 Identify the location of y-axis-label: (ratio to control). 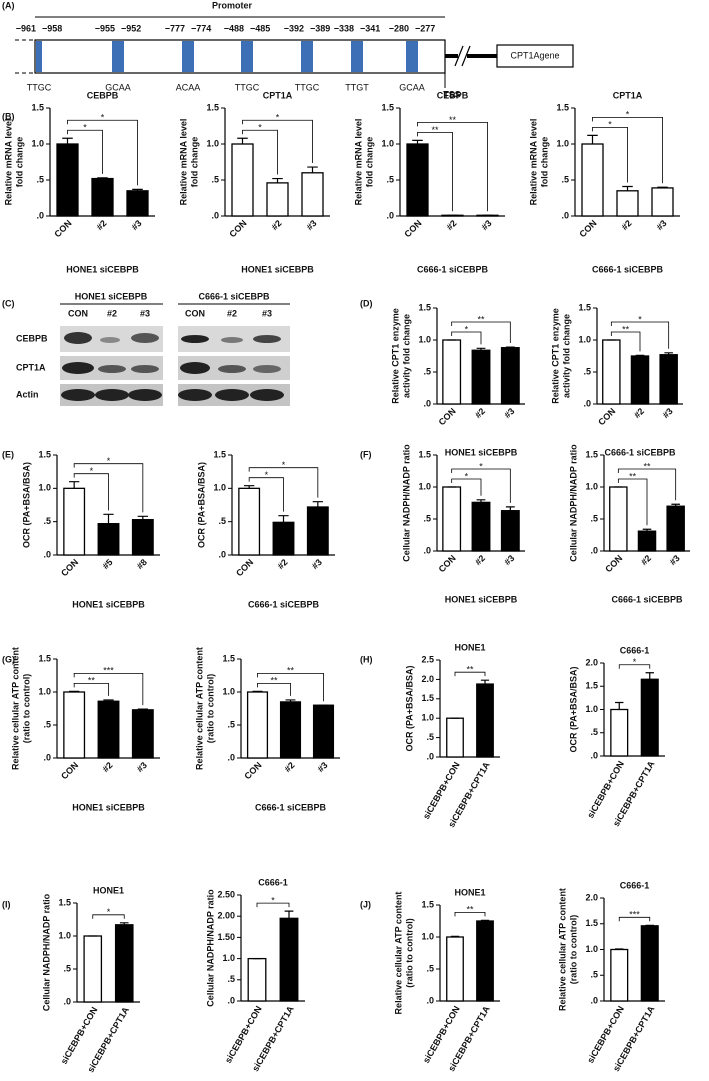
(409, 953).